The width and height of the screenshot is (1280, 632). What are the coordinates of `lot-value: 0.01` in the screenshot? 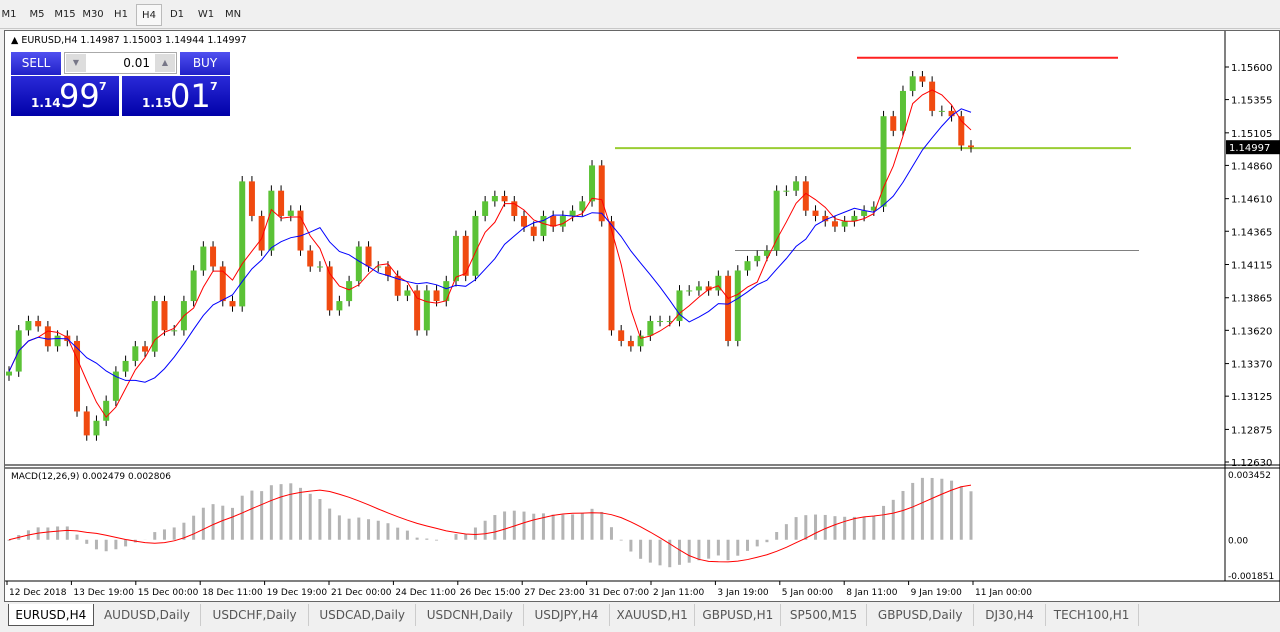 It's located at (136, 63).